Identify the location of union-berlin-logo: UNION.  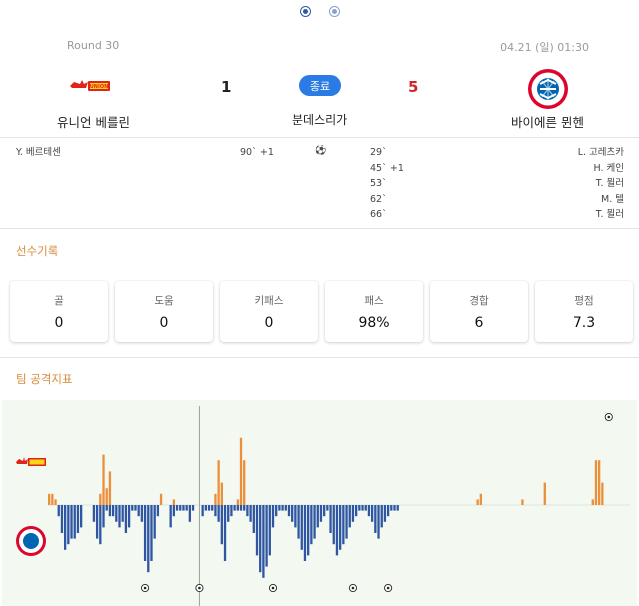
(90, 85).